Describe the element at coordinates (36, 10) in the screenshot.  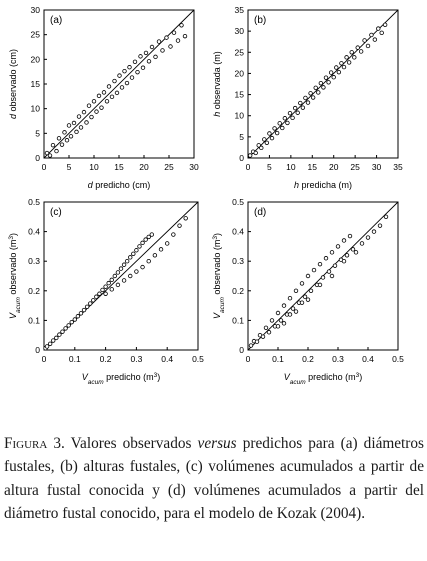
I see `y-tick-label: 30` at that location.